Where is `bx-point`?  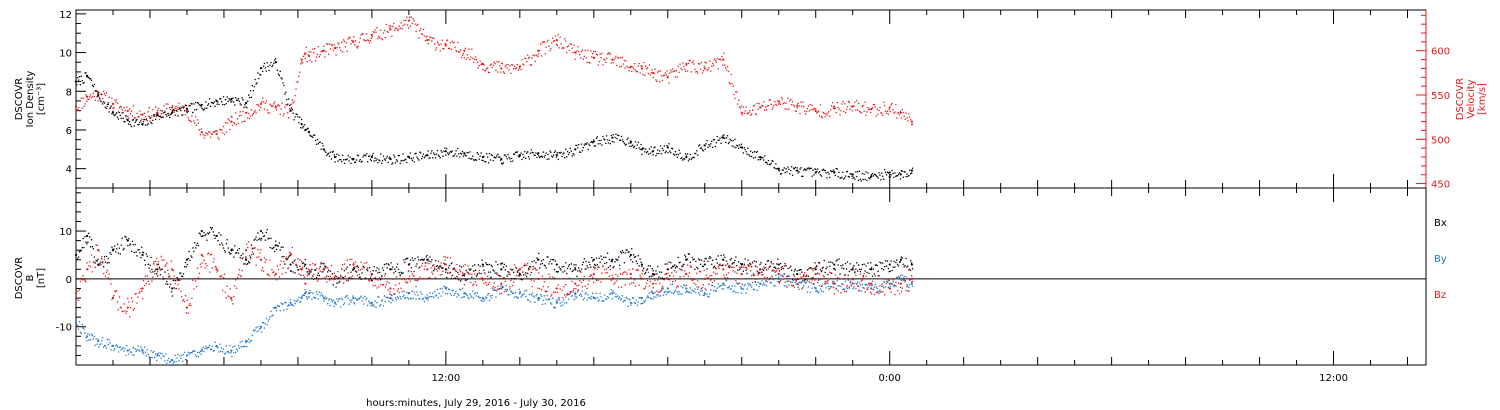
bx-point is located at coordinates (427, 259).